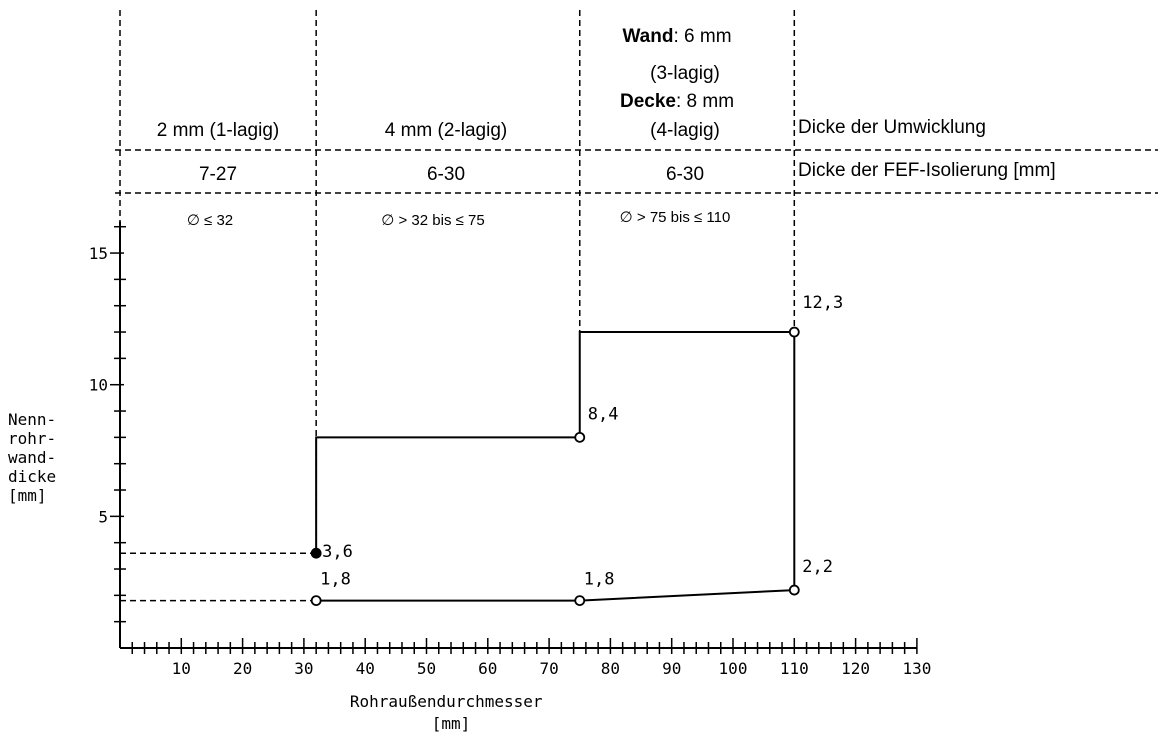  I want to click on y-tick-label: 5, so click(103, 516).